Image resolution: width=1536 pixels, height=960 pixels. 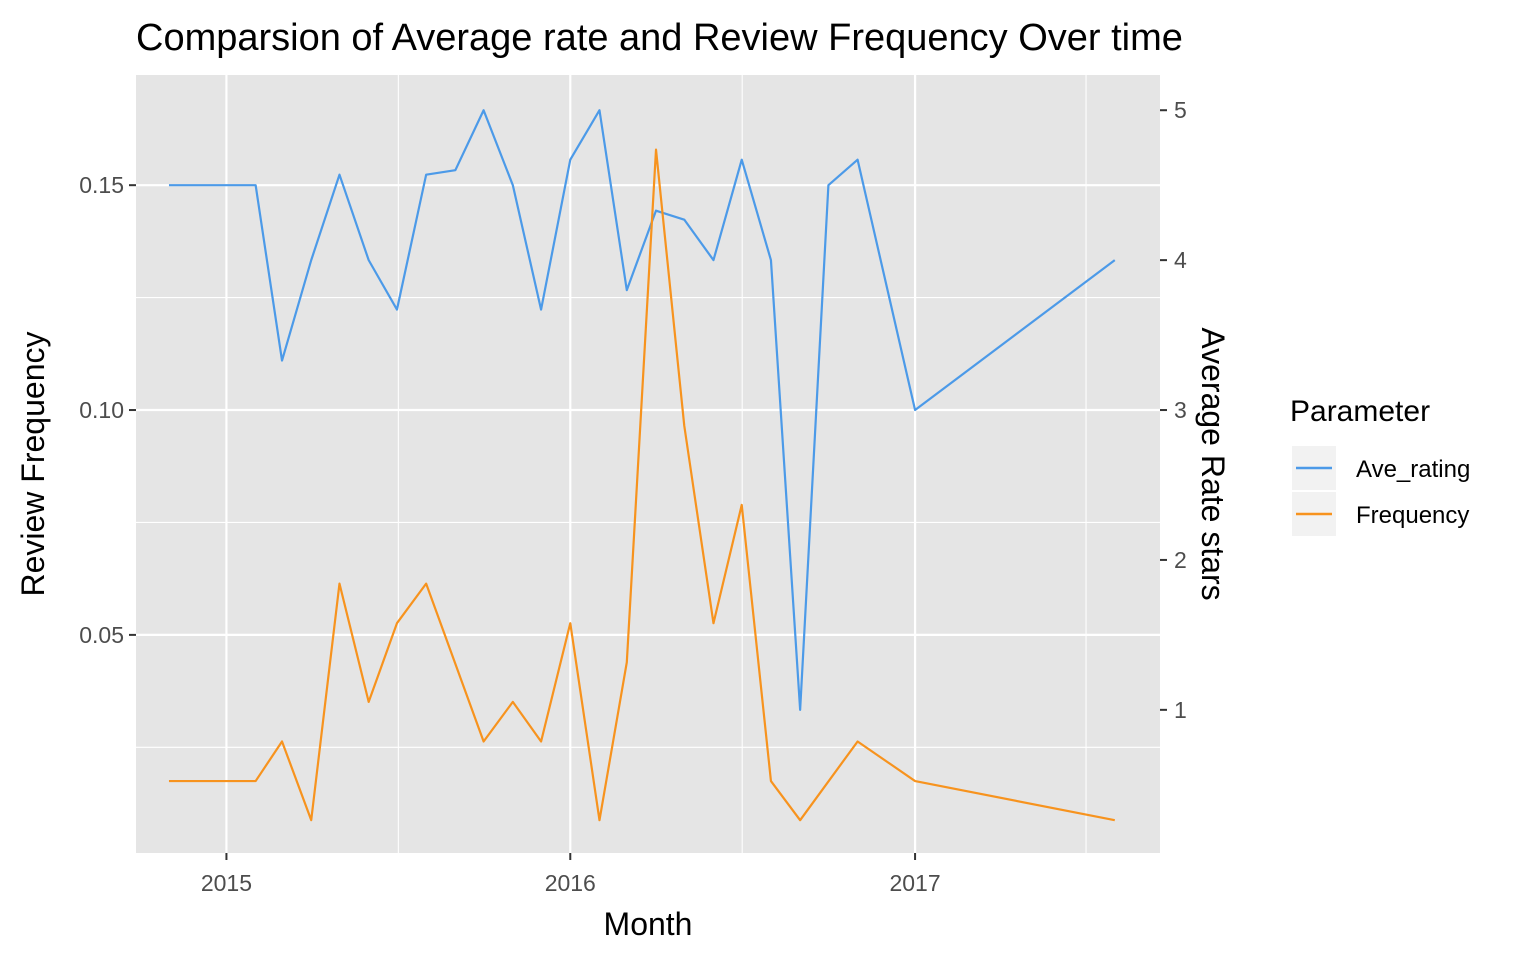 I want to click on y-axis-left: 0.05 0.10 0.15, so click(x=107, y=410).